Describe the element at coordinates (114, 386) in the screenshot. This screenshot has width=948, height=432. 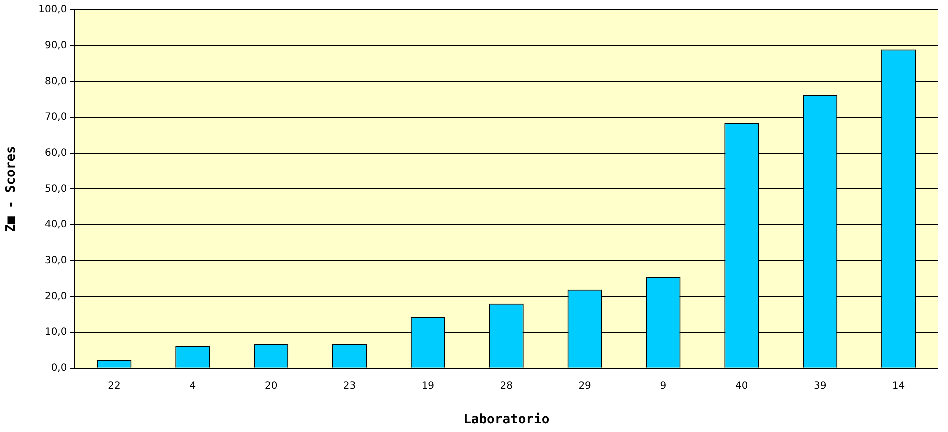
I see `x-tick-label: 22` at that location.